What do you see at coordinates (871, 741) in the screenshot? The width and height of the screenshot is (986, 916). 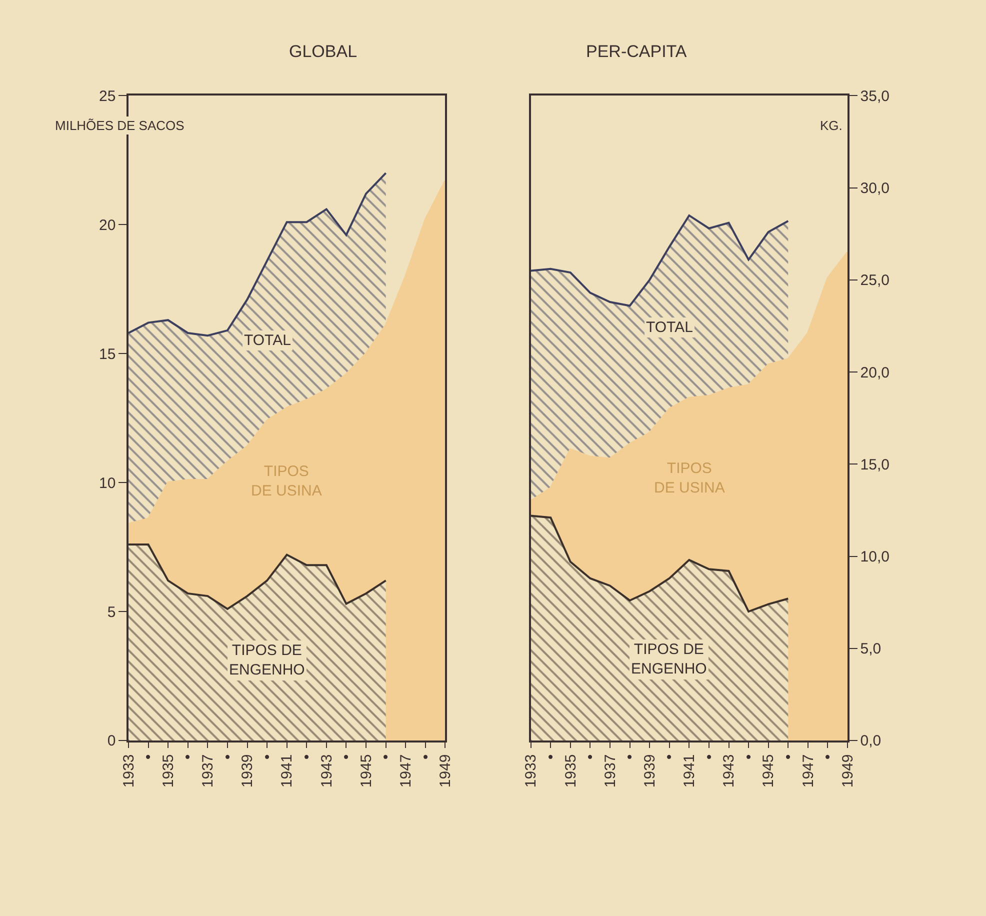 I see `y2-tick-label: 0,0` at bounding box center [871, 741].